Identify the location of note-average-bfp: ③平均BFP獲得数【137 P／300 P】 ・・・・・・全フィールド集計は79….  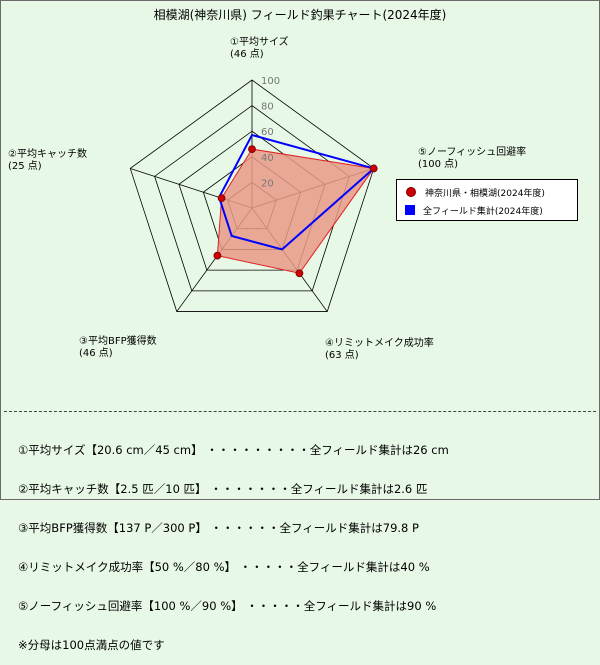
(218, 528).